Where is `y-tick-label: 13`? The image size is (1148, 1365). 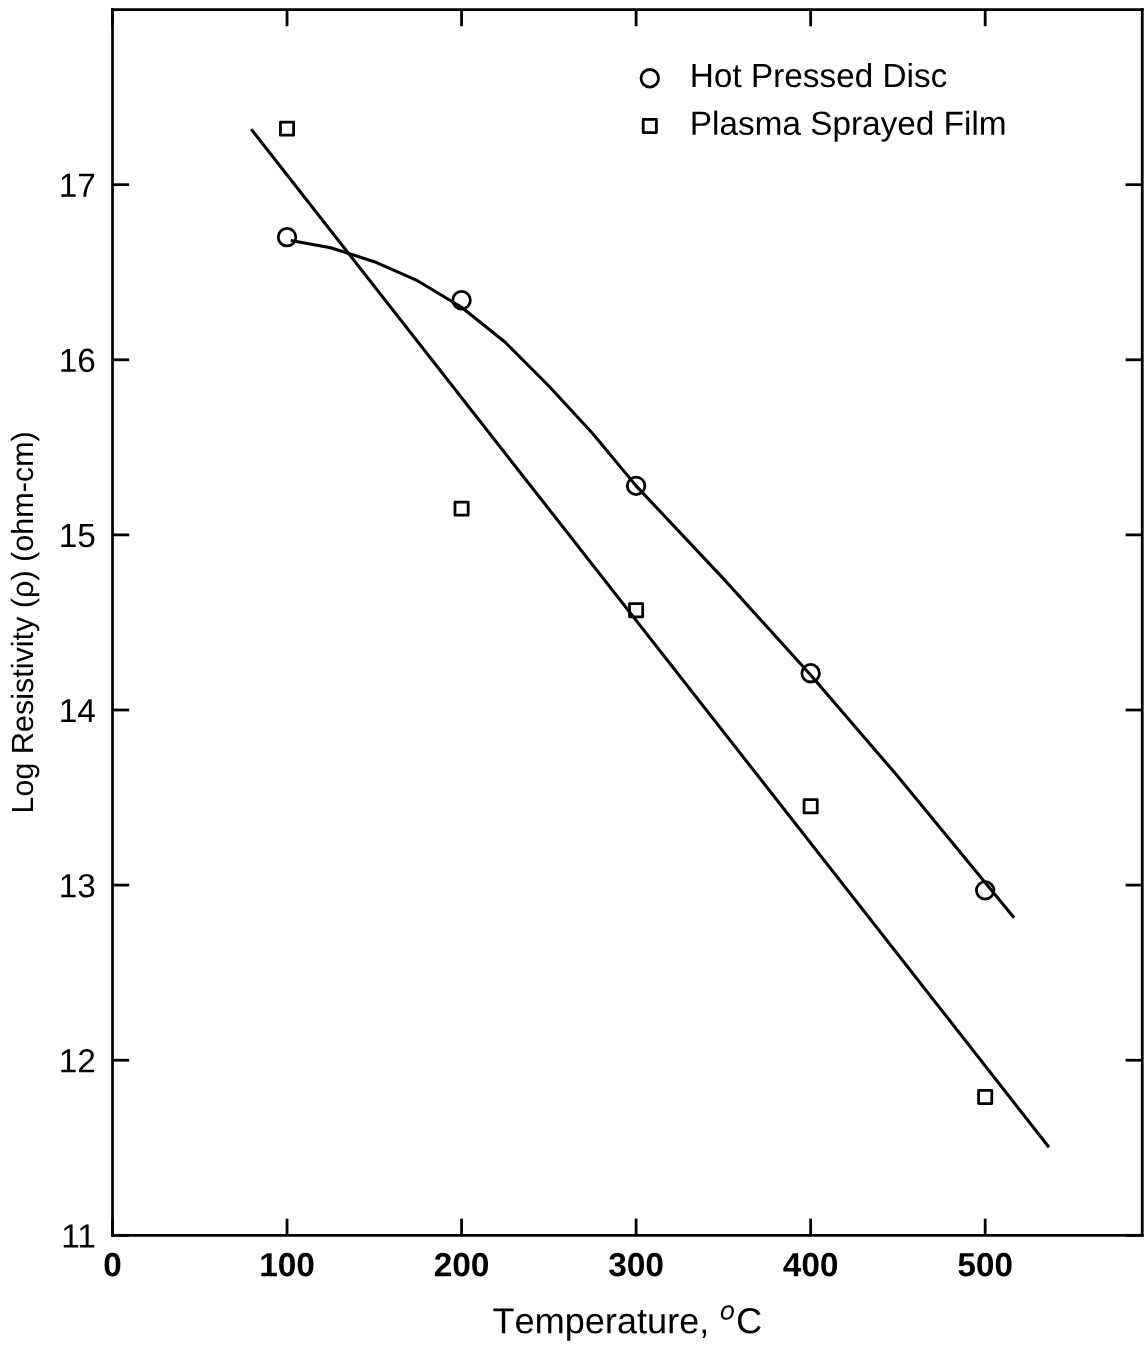
y-tick-label: 13 is located at coordinates (78, 885).